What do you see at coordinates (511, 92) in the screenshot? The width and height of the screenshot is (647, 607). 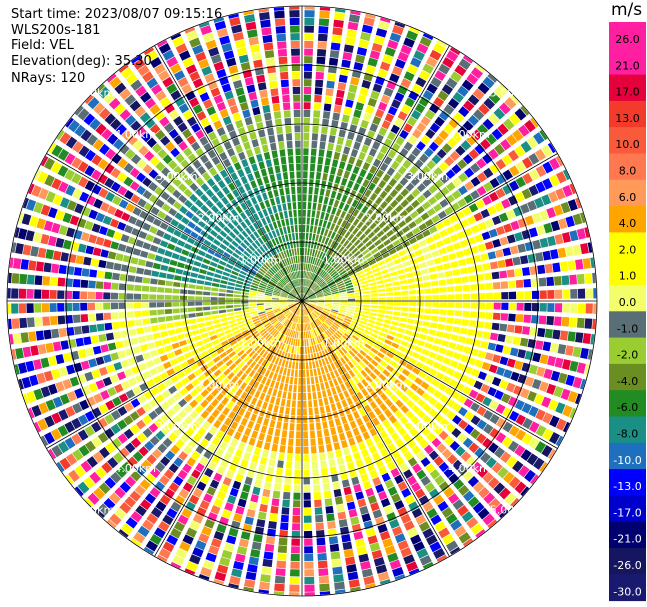 I see `range-label: 5.00km` at bounding box center [511, 92].